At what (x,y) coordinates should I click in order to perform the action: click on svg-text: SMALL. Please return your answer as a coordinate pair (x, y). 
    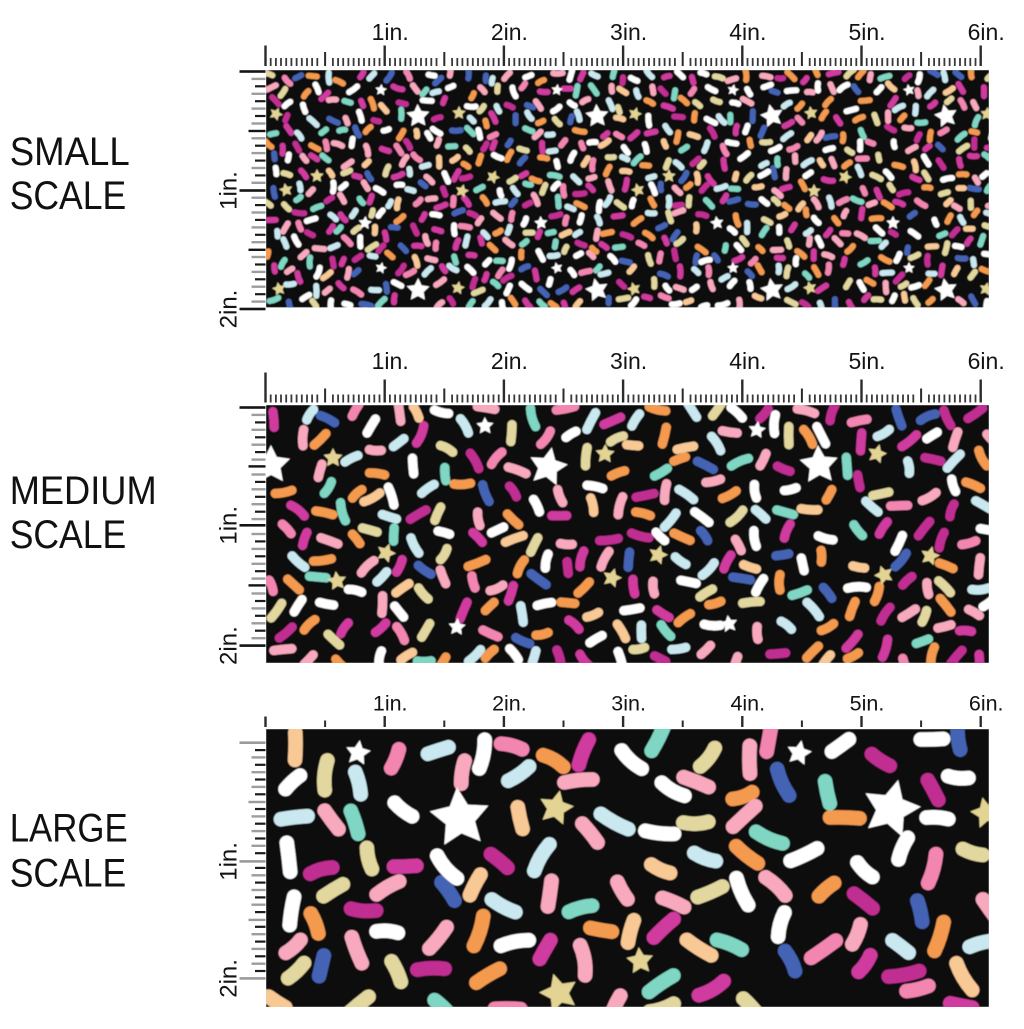
    Looking at the image, I should click on (70, 152).